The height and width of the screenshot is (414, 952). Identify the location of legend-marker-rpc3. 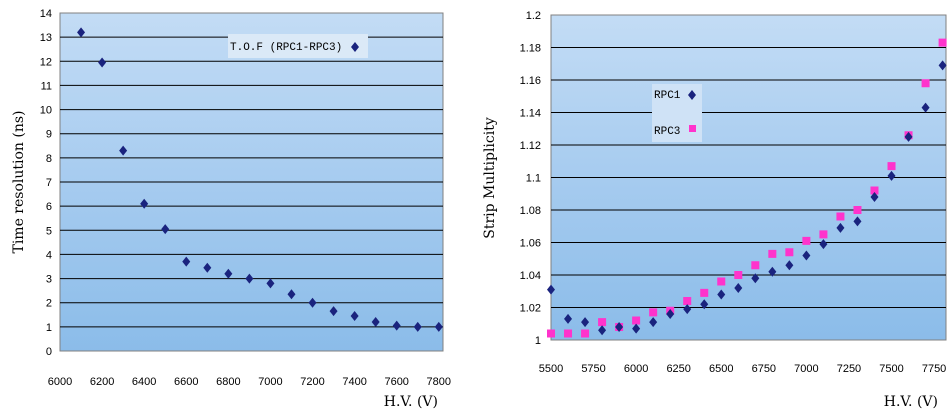
(692, 128).